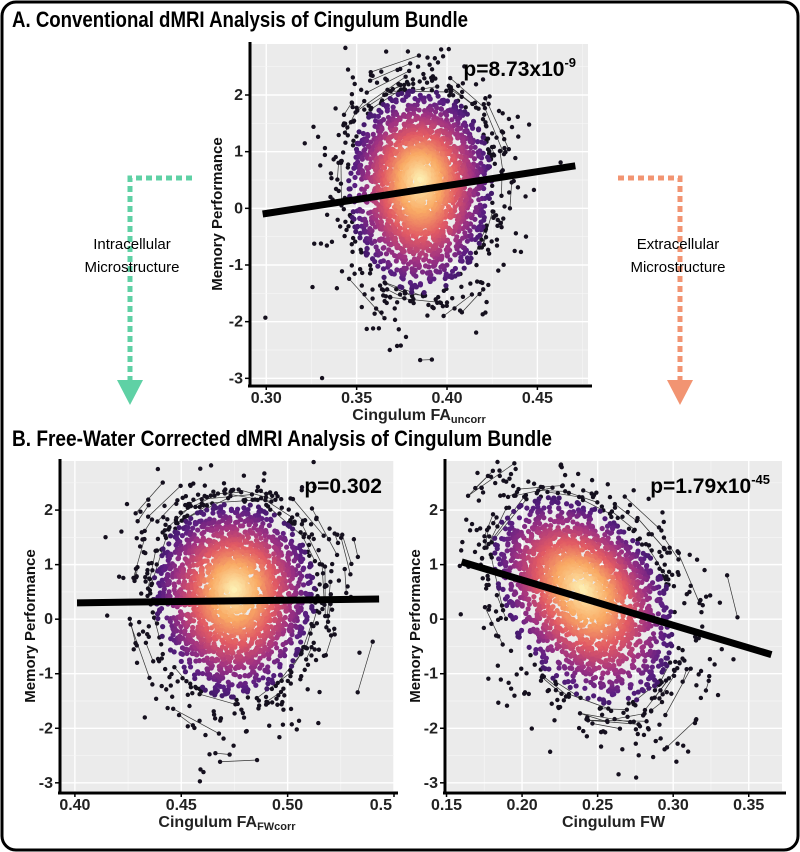  I want to click on dotted-arrow-line, so click(650, 278).